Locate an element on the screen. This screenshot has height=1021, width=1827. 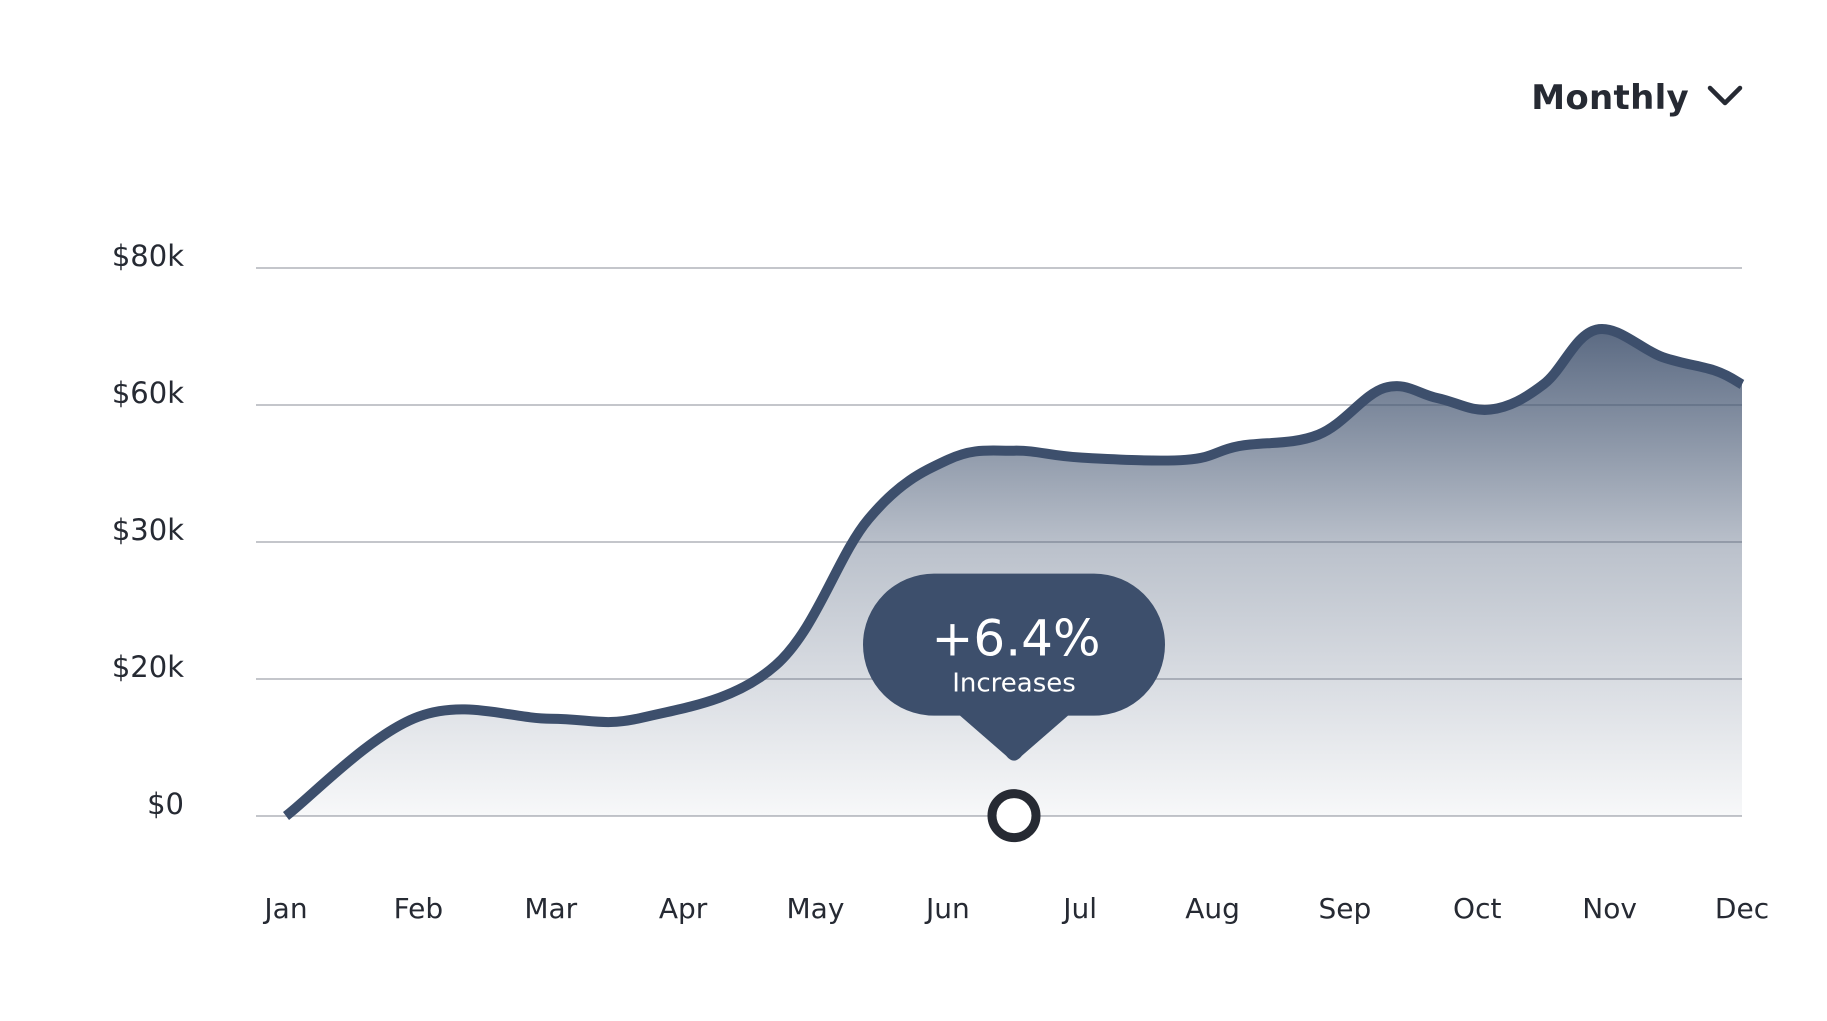
x-tick-label: Jul is located at coordinates (1079, 908).